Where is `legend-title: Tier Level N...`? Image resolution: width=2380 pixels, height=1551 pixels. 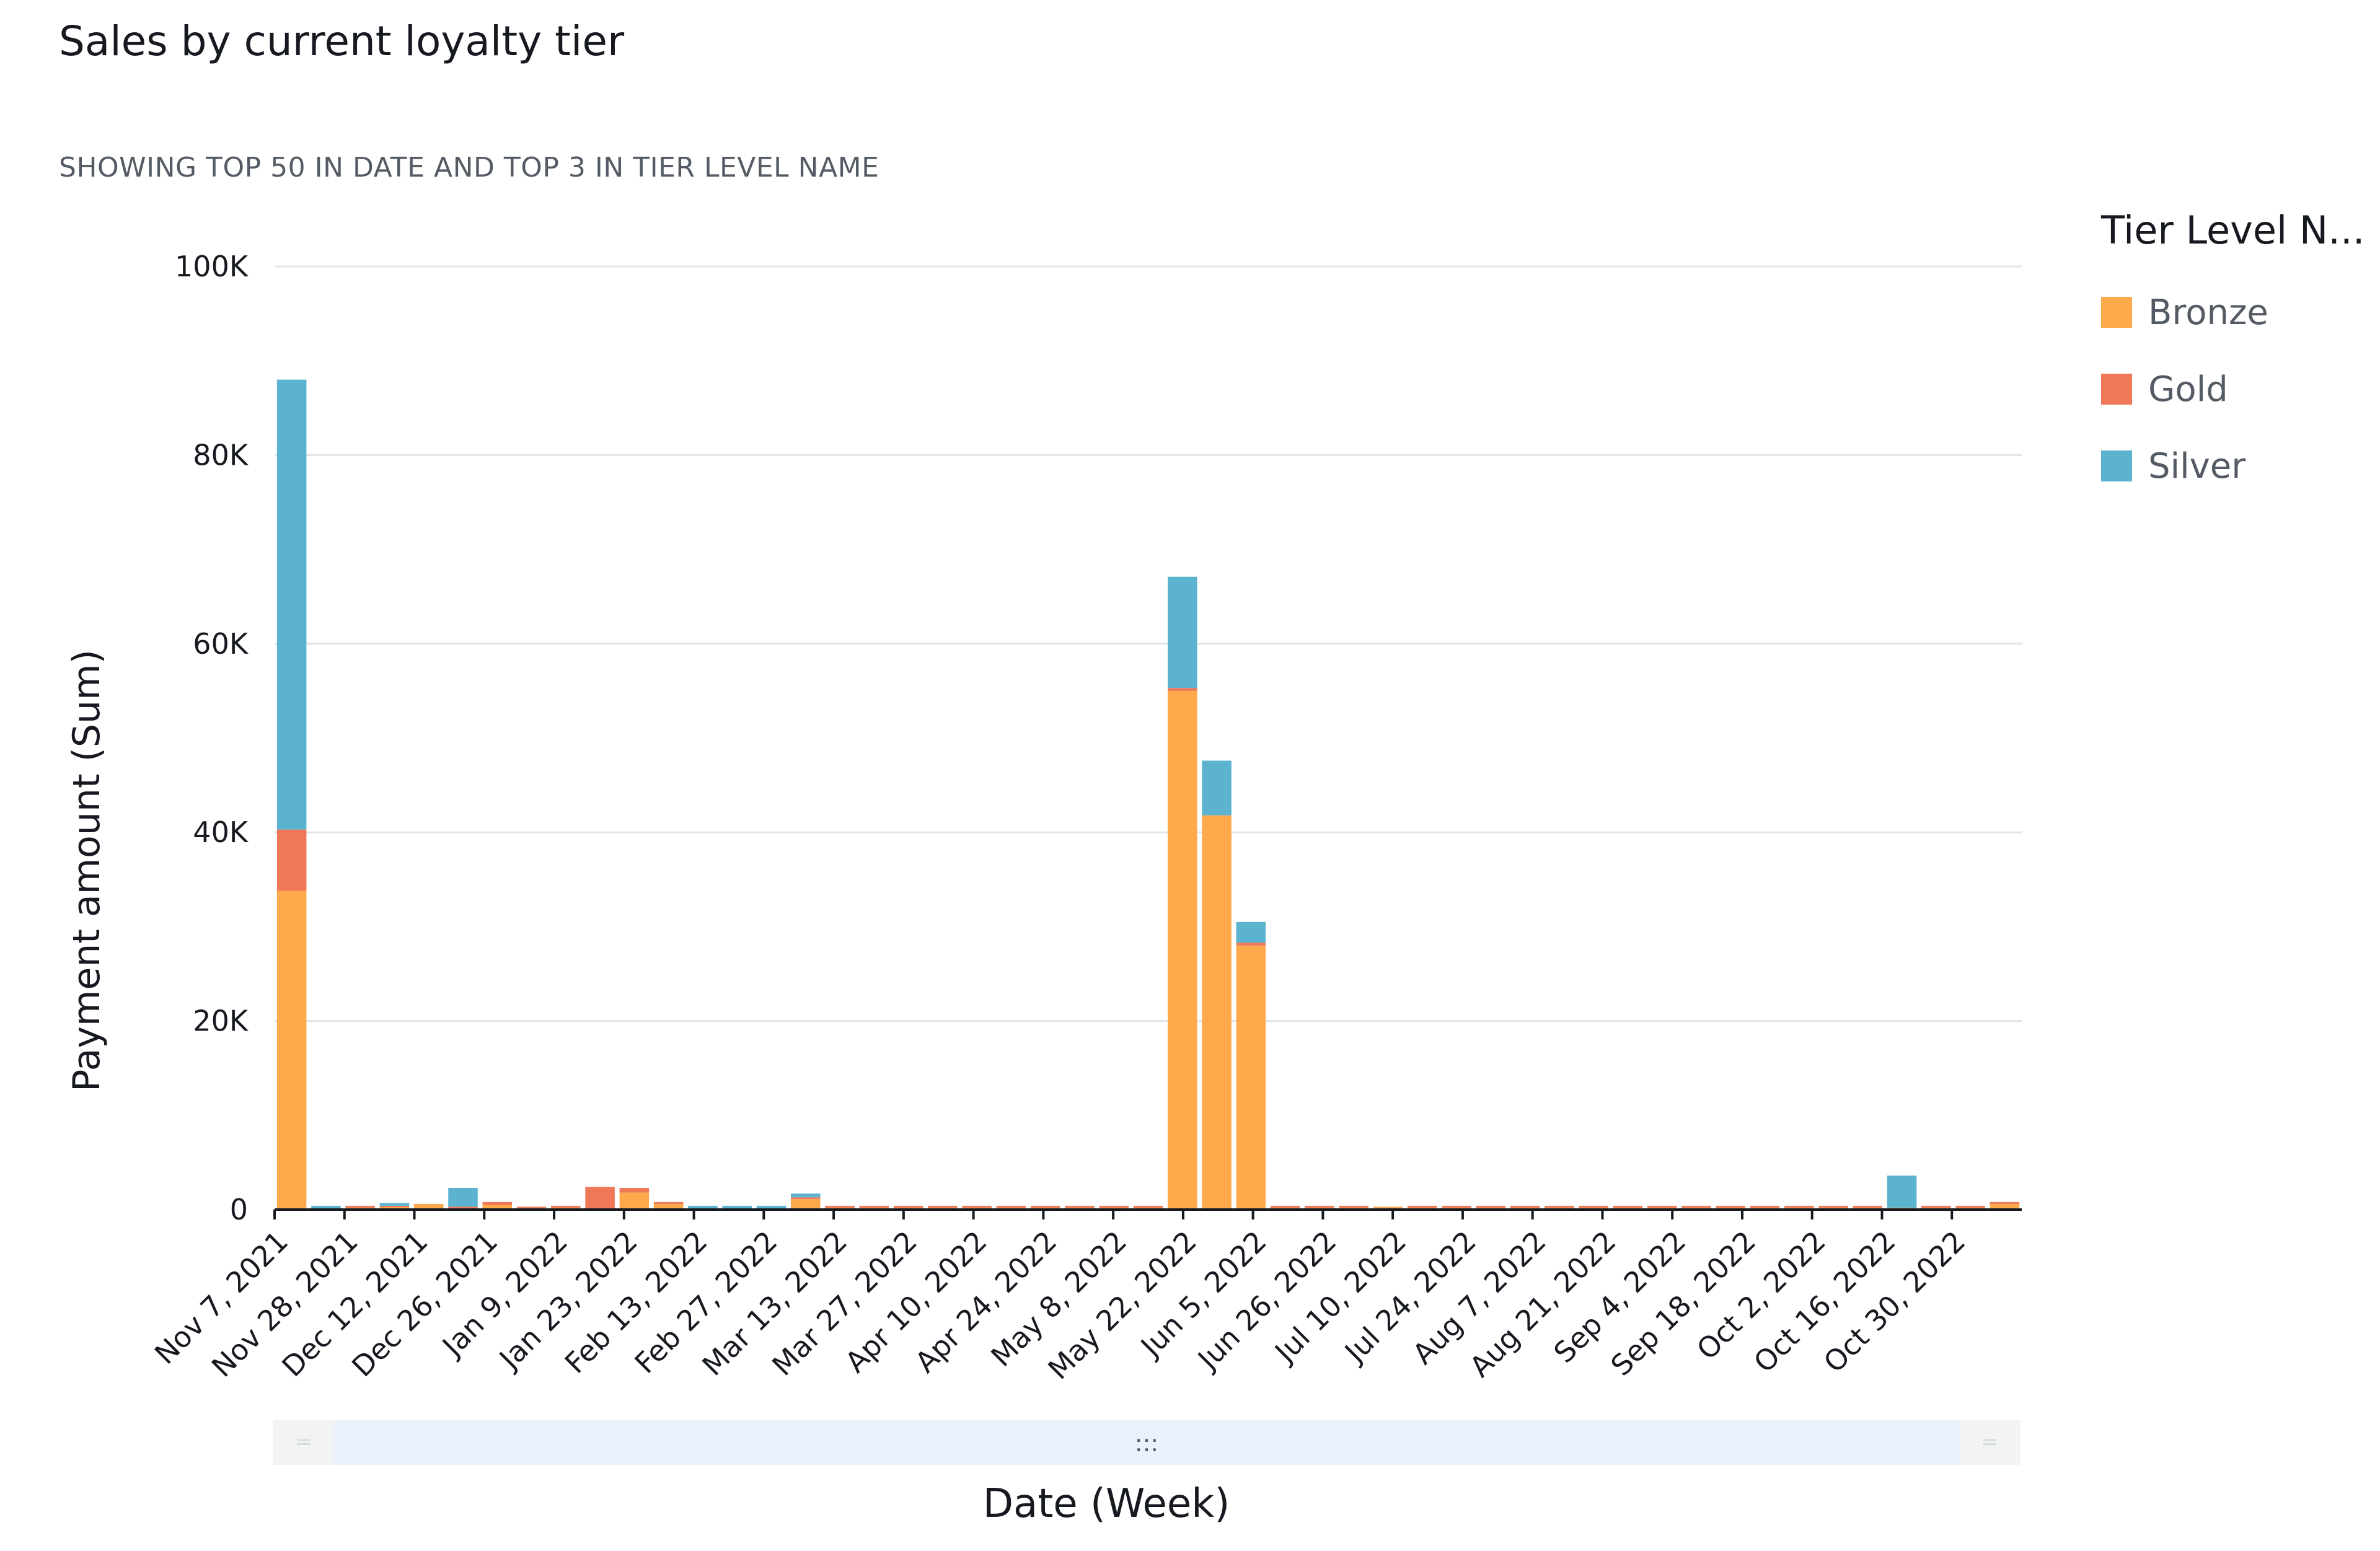 legend-title: Tier Level N... is located at coordinates (2233, 230).